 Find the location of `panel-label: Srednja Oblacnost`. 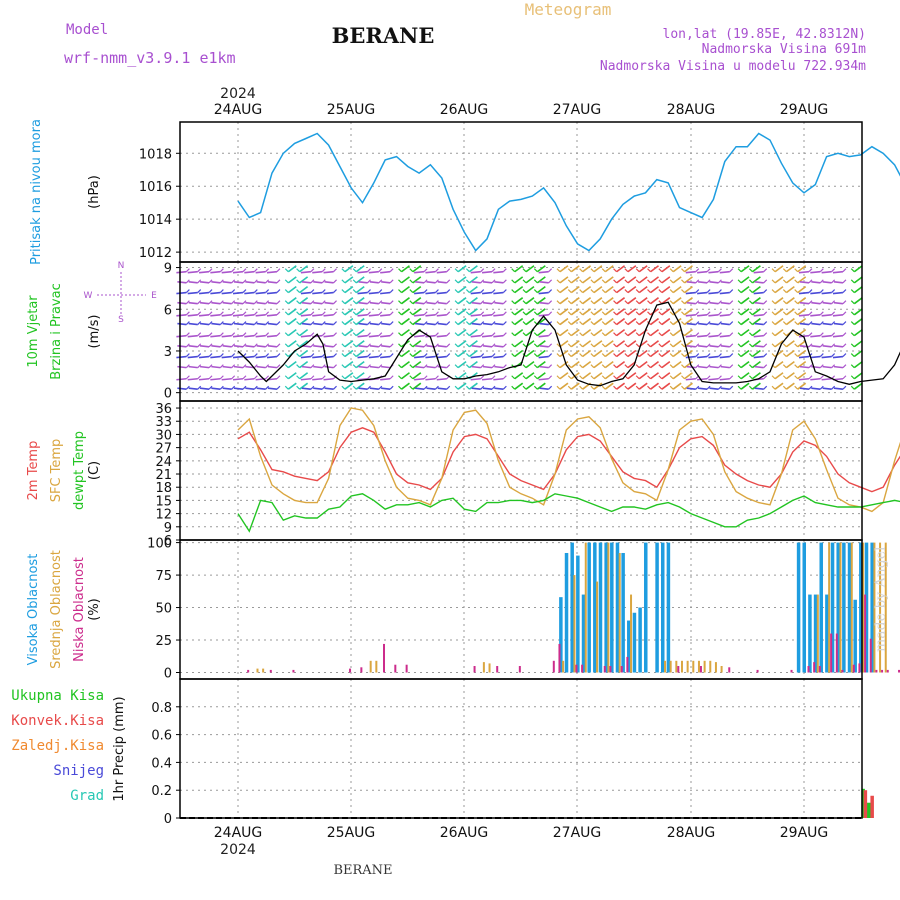

panel-label: Srednja Oblacnost is located at coordinates (56, 609).